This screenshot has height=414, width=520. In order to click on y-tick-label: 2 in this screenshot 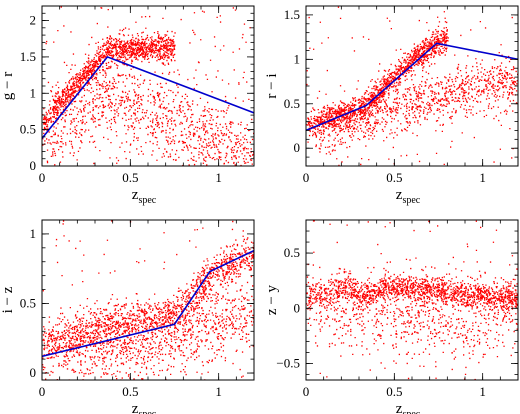, I will do `click(33, 20)`.